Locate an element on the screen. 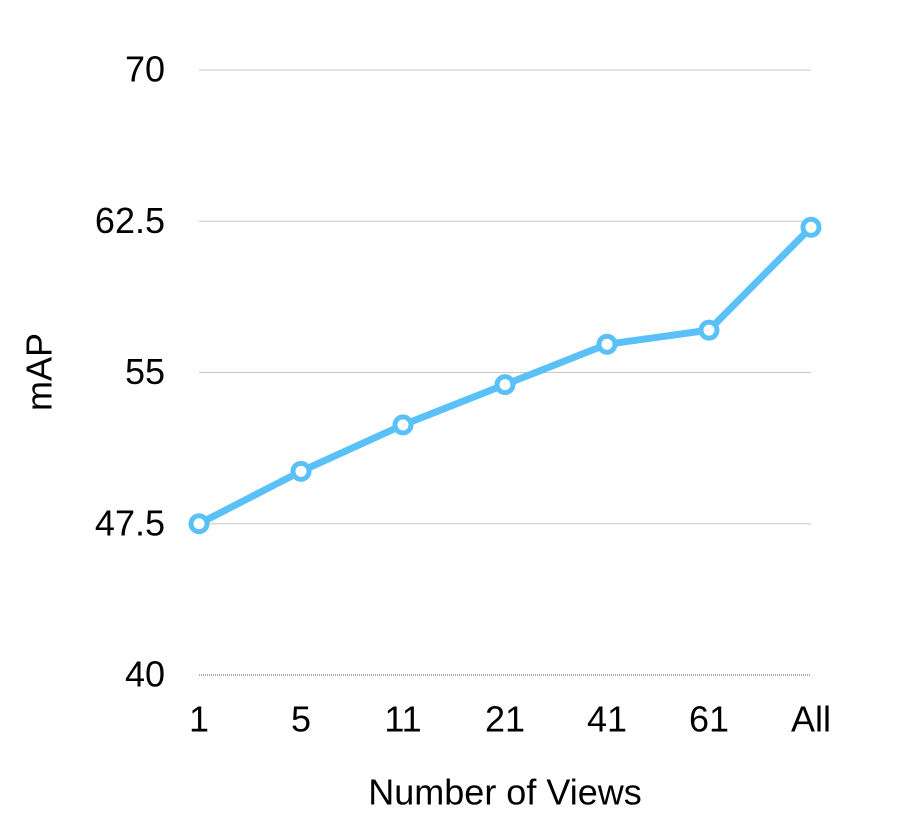 The image size is (913, 840). x-tick-label: 61 is located at coordinates (709, 719).